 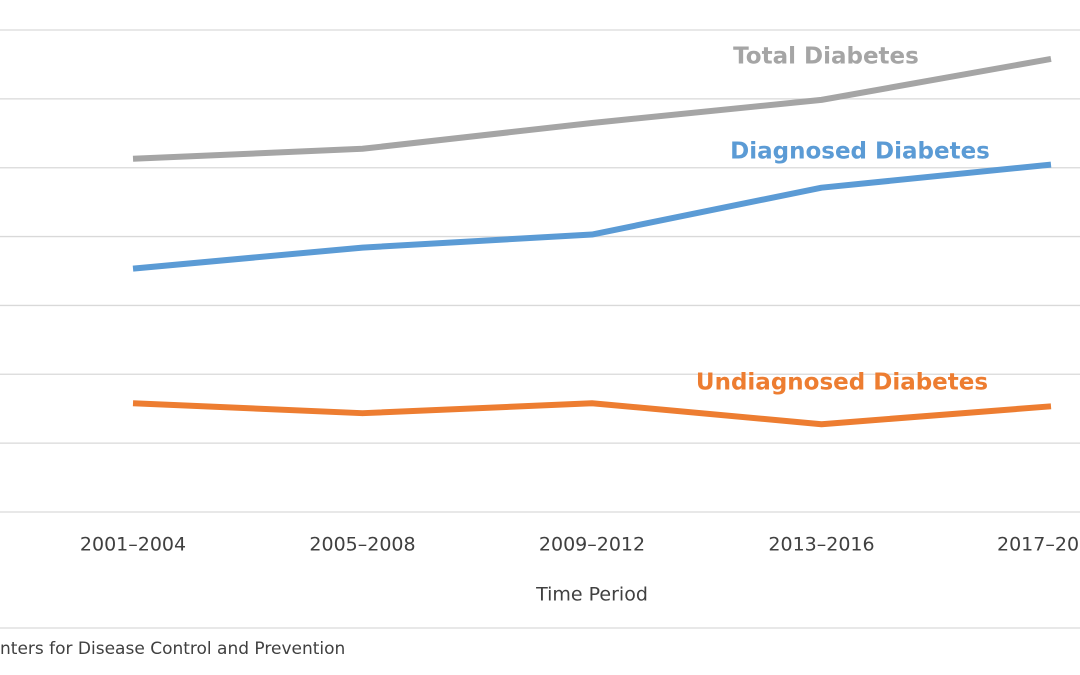 I want to click on x-axis-title: Time Period, so click(x=591, y=595).